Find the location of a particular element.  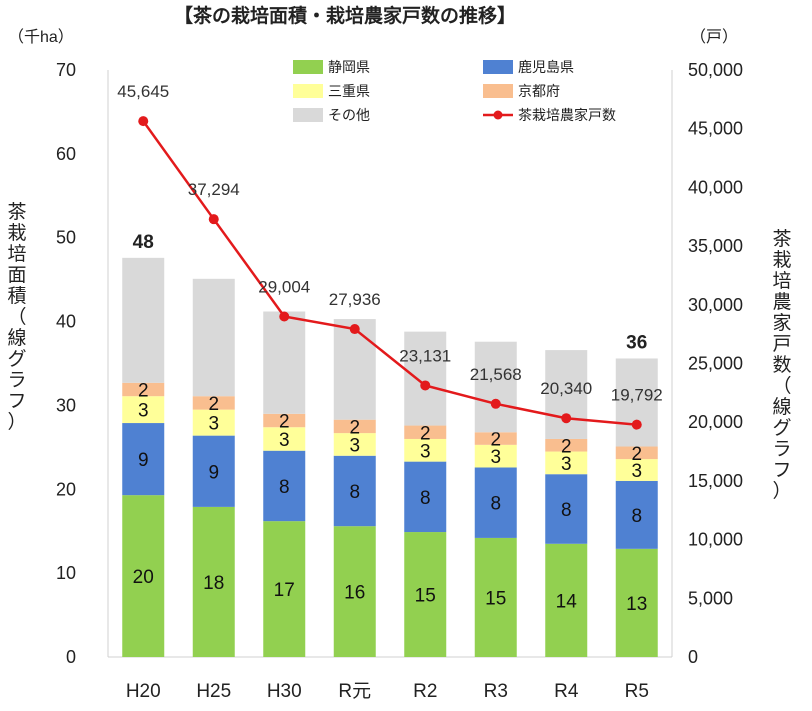

legend-entry: 三重県 is located at coordinates (349, 91).